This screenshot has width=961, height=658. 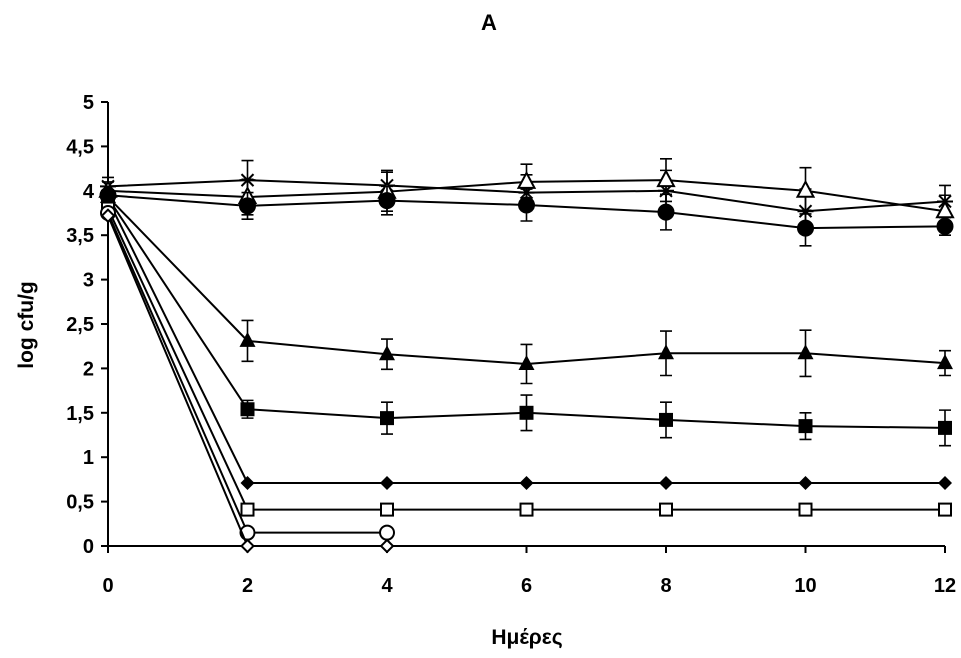 What do you see at coordinates (26, 325) in the screenshot?
I see `y-axis-label: log cfu/g` at bounding box center [26, 325].